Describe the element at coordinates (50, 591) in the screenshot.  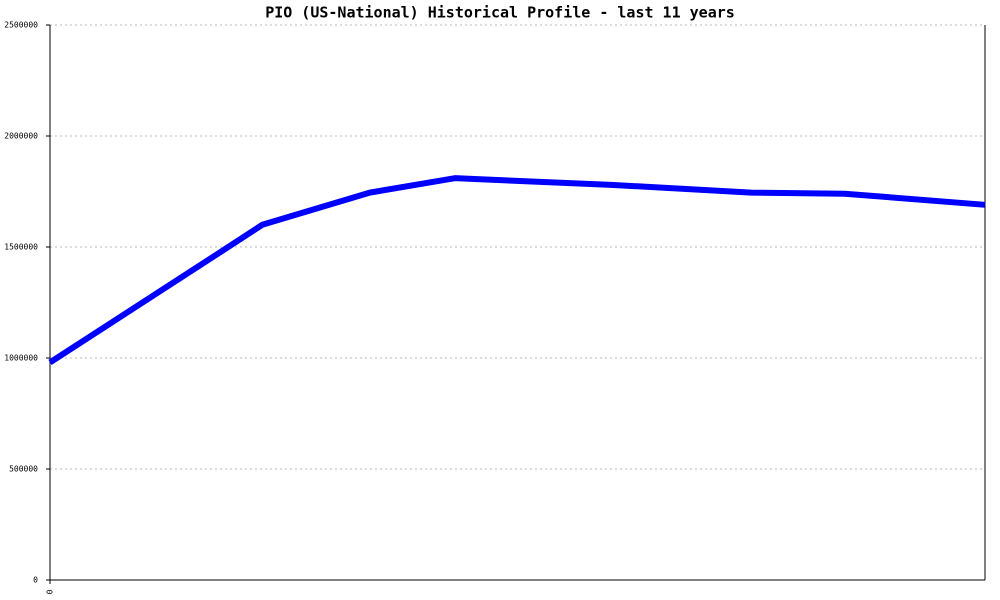
I see `x-tick-label: 0` at that location.